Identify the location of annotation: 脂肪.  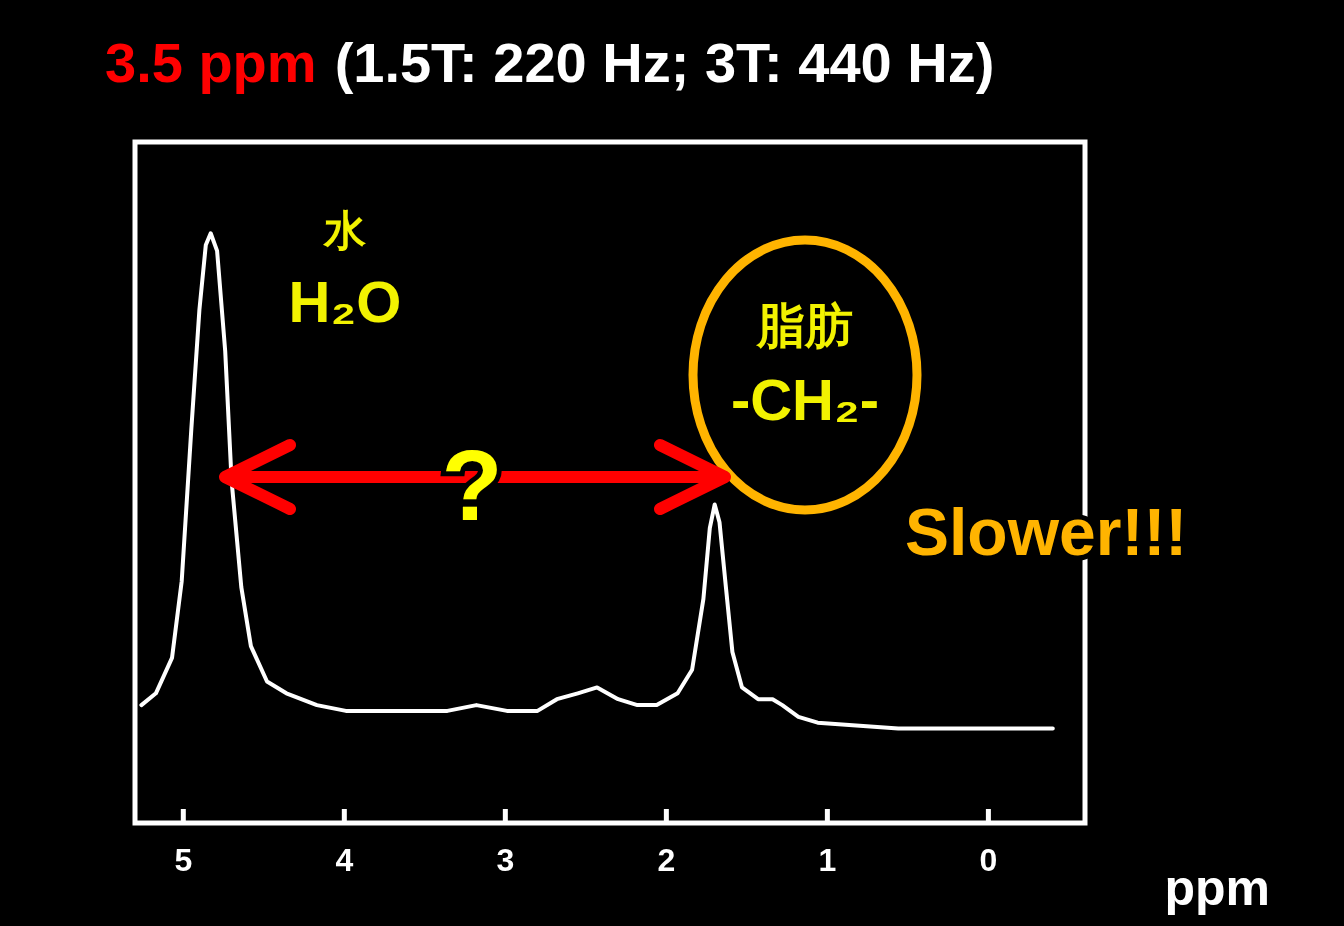
(804, 325).